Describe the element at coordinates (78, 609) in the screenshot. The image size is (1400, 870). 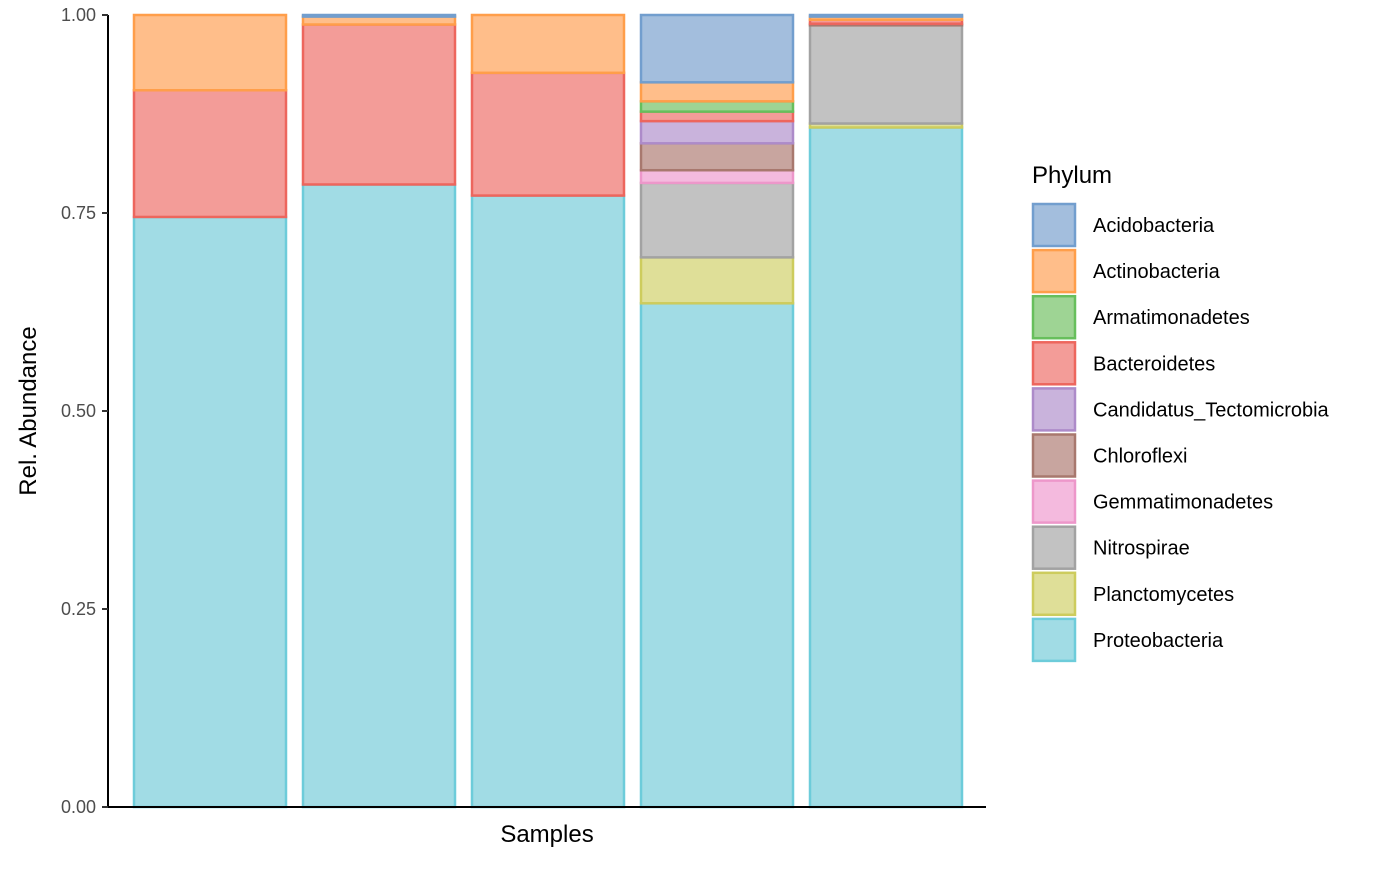
I see `y-tick-label: 0.25` at that location.